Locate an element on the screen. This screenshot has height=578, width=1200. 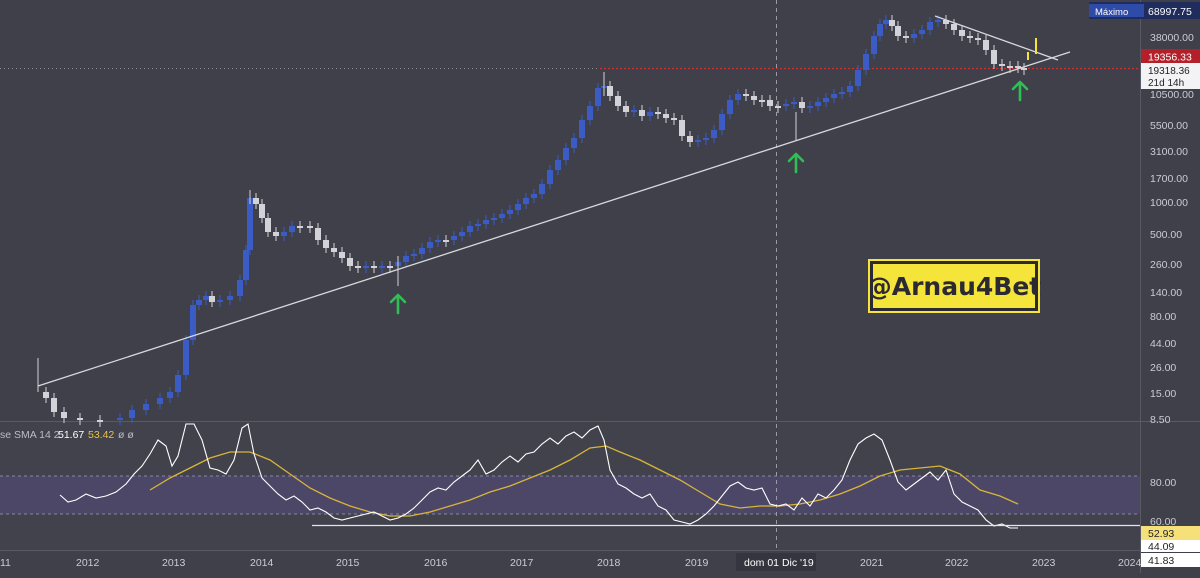
close-price-label: 19318.36 21d 14h is located at coordinates (1170, 76).